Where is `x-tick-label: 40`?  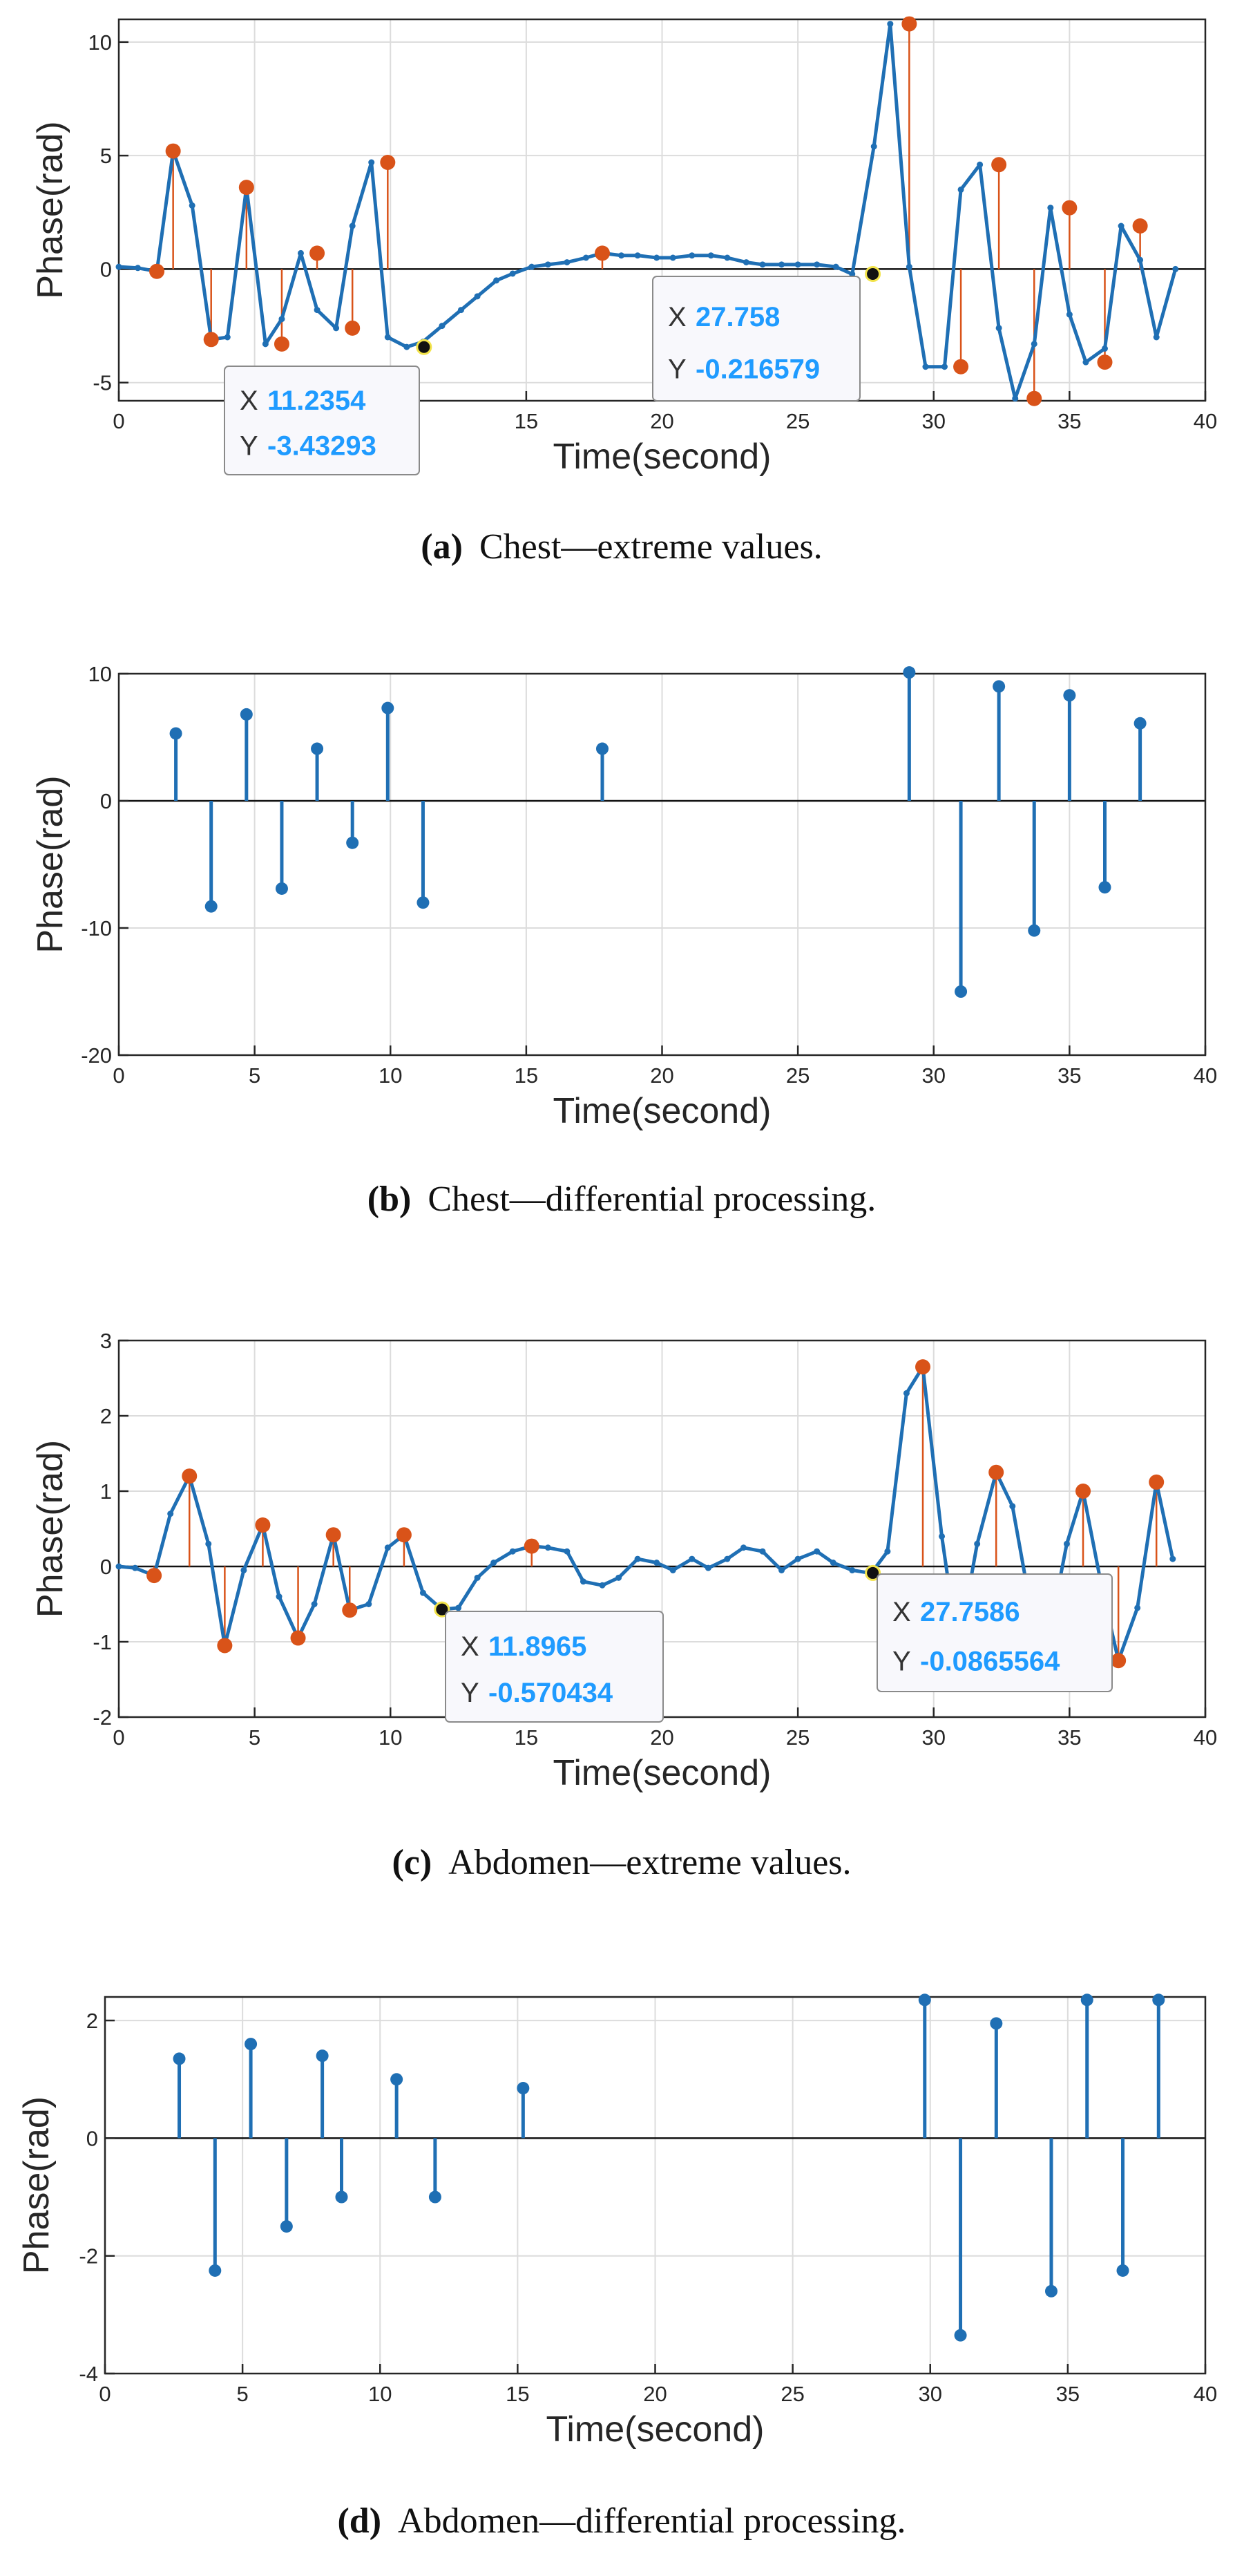
x-tick-label: 40 is located at coordinates (1205, 421).